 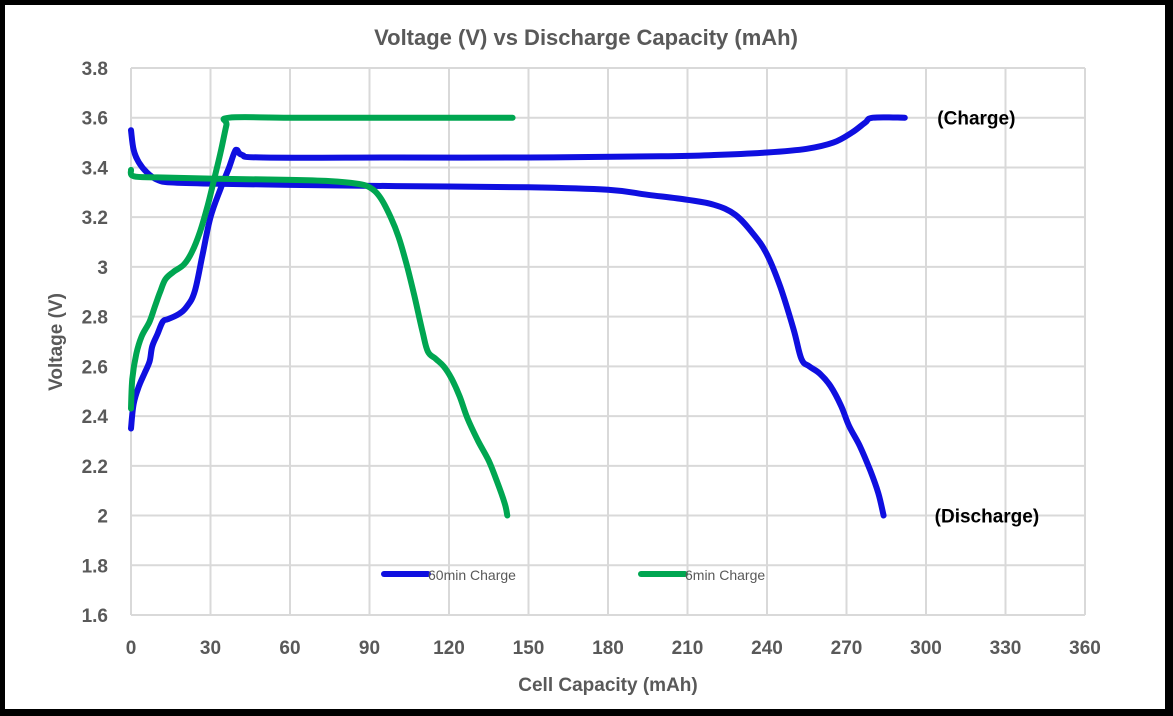 I want to click on x-tick-label: 300, so click(x=926, y=648).